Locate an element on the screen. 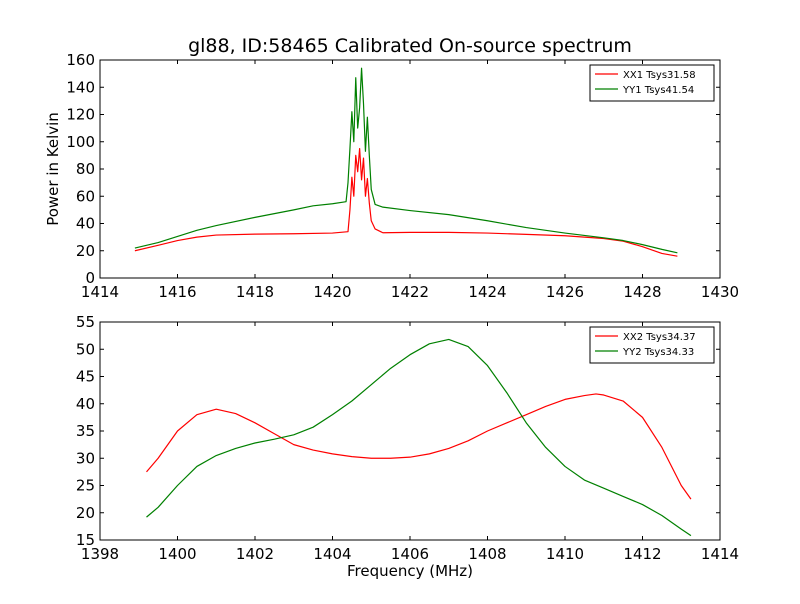  y-tick-label: 160 is located at coordinates (80, 60).